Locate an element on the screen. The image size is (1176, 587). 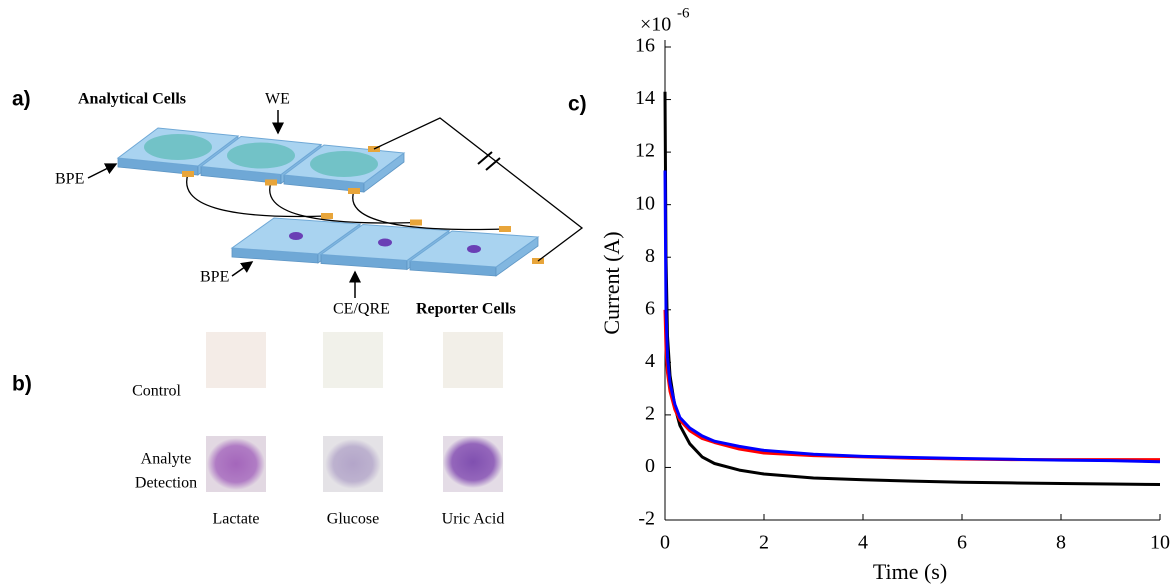
y-tick-label: 16 is located at coordinates (645, 46).